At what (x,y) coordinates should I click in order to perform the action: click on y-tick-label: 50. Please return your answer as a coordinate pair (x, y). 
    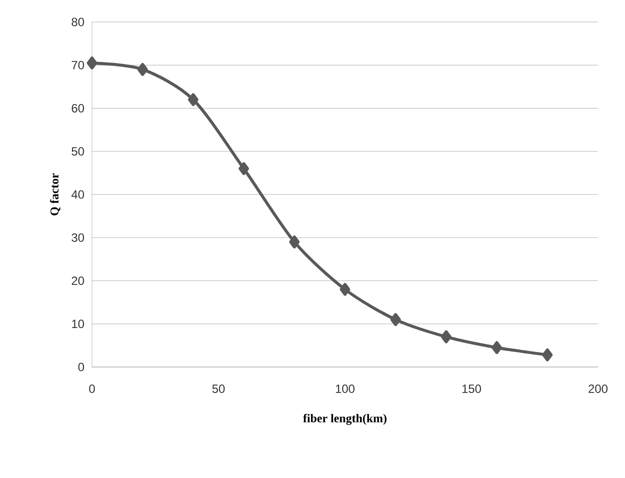
    Looking at the image, I should click on (78, 151).